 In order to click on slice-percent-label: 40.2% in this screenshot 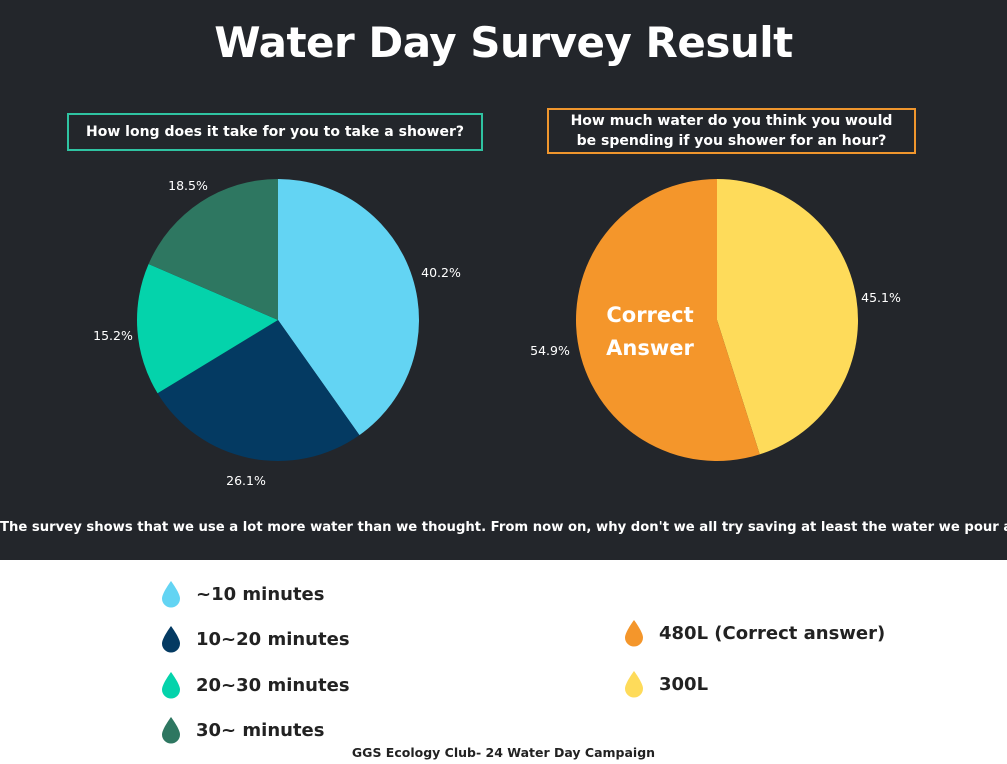, I will do `click(441, 272)`.